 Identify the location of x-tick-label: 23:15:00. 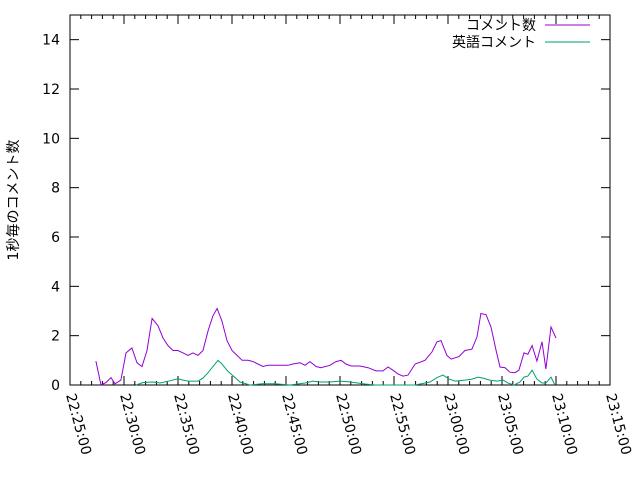
(618, 424).